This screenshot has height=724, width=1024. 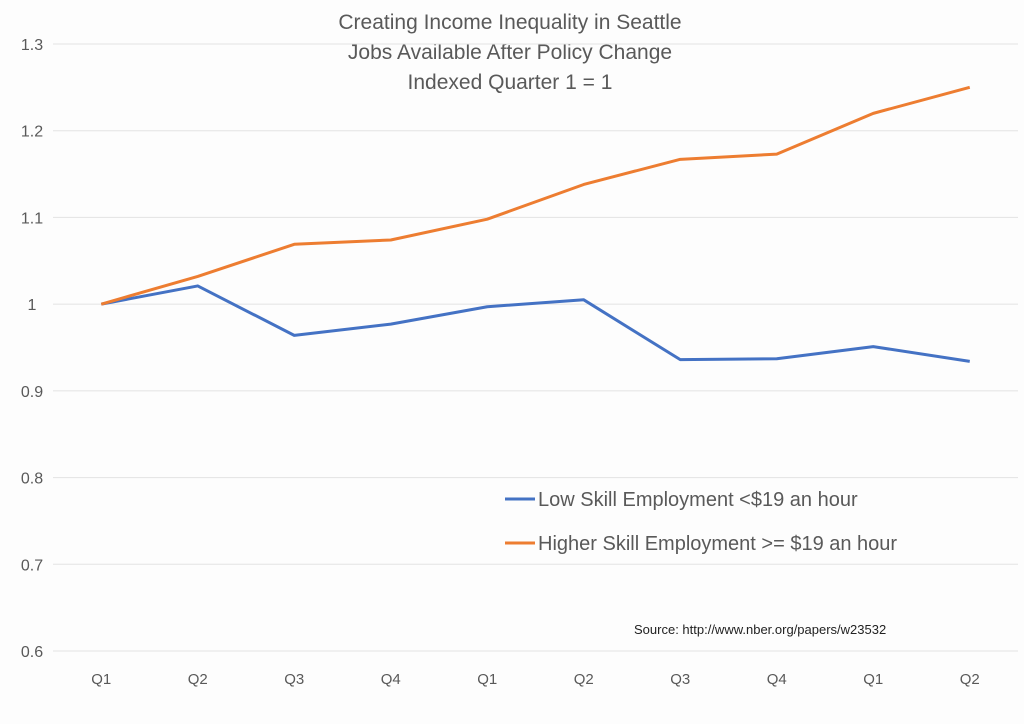 I want to click on y-tick-label: 1.2, so click(x=32, y=132).